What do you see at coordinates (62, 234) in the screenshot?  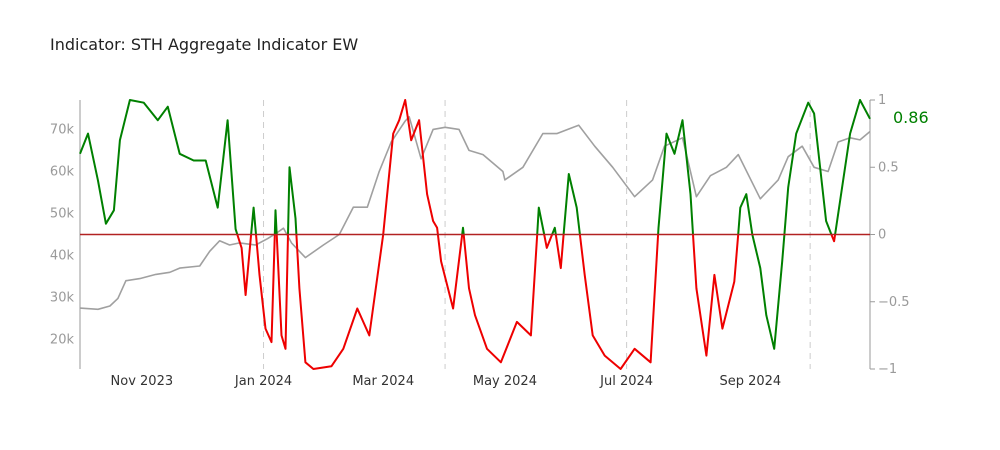 I see `left-axis-ticks: 20k 30k 40k 50k 60k 70k` at bounding box center [62, 234].